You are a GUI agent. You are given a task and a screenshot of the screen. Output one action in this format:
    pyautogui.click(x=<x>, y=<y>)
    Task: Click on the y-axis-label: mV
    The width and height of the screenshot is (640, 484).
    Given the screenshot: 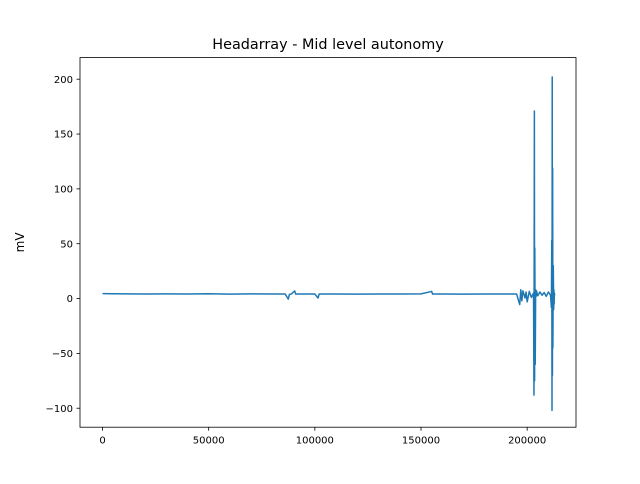 What is the action you would take?
    pyautogui.click(x=20, y=242)
    